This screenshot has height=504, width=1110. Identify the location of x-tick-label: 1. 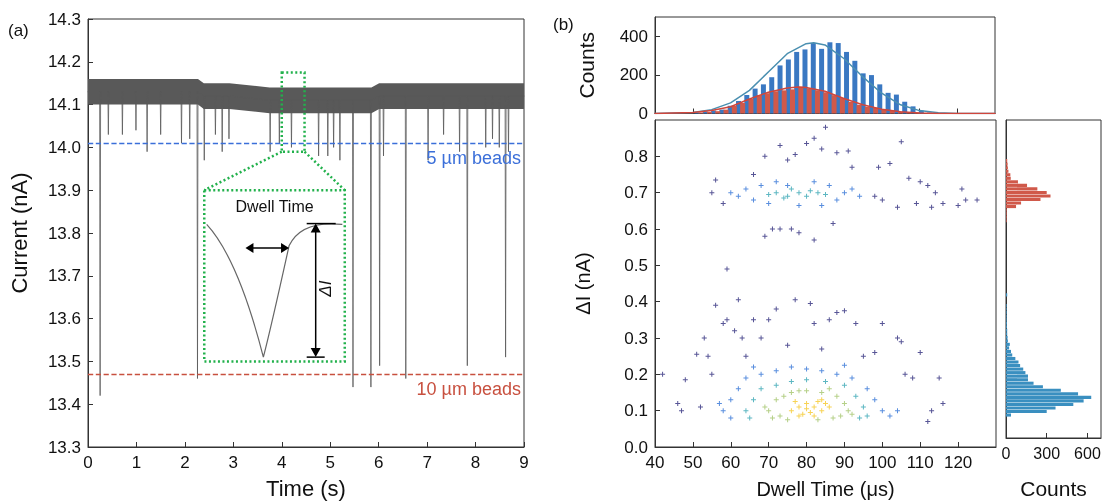
(136, 462).